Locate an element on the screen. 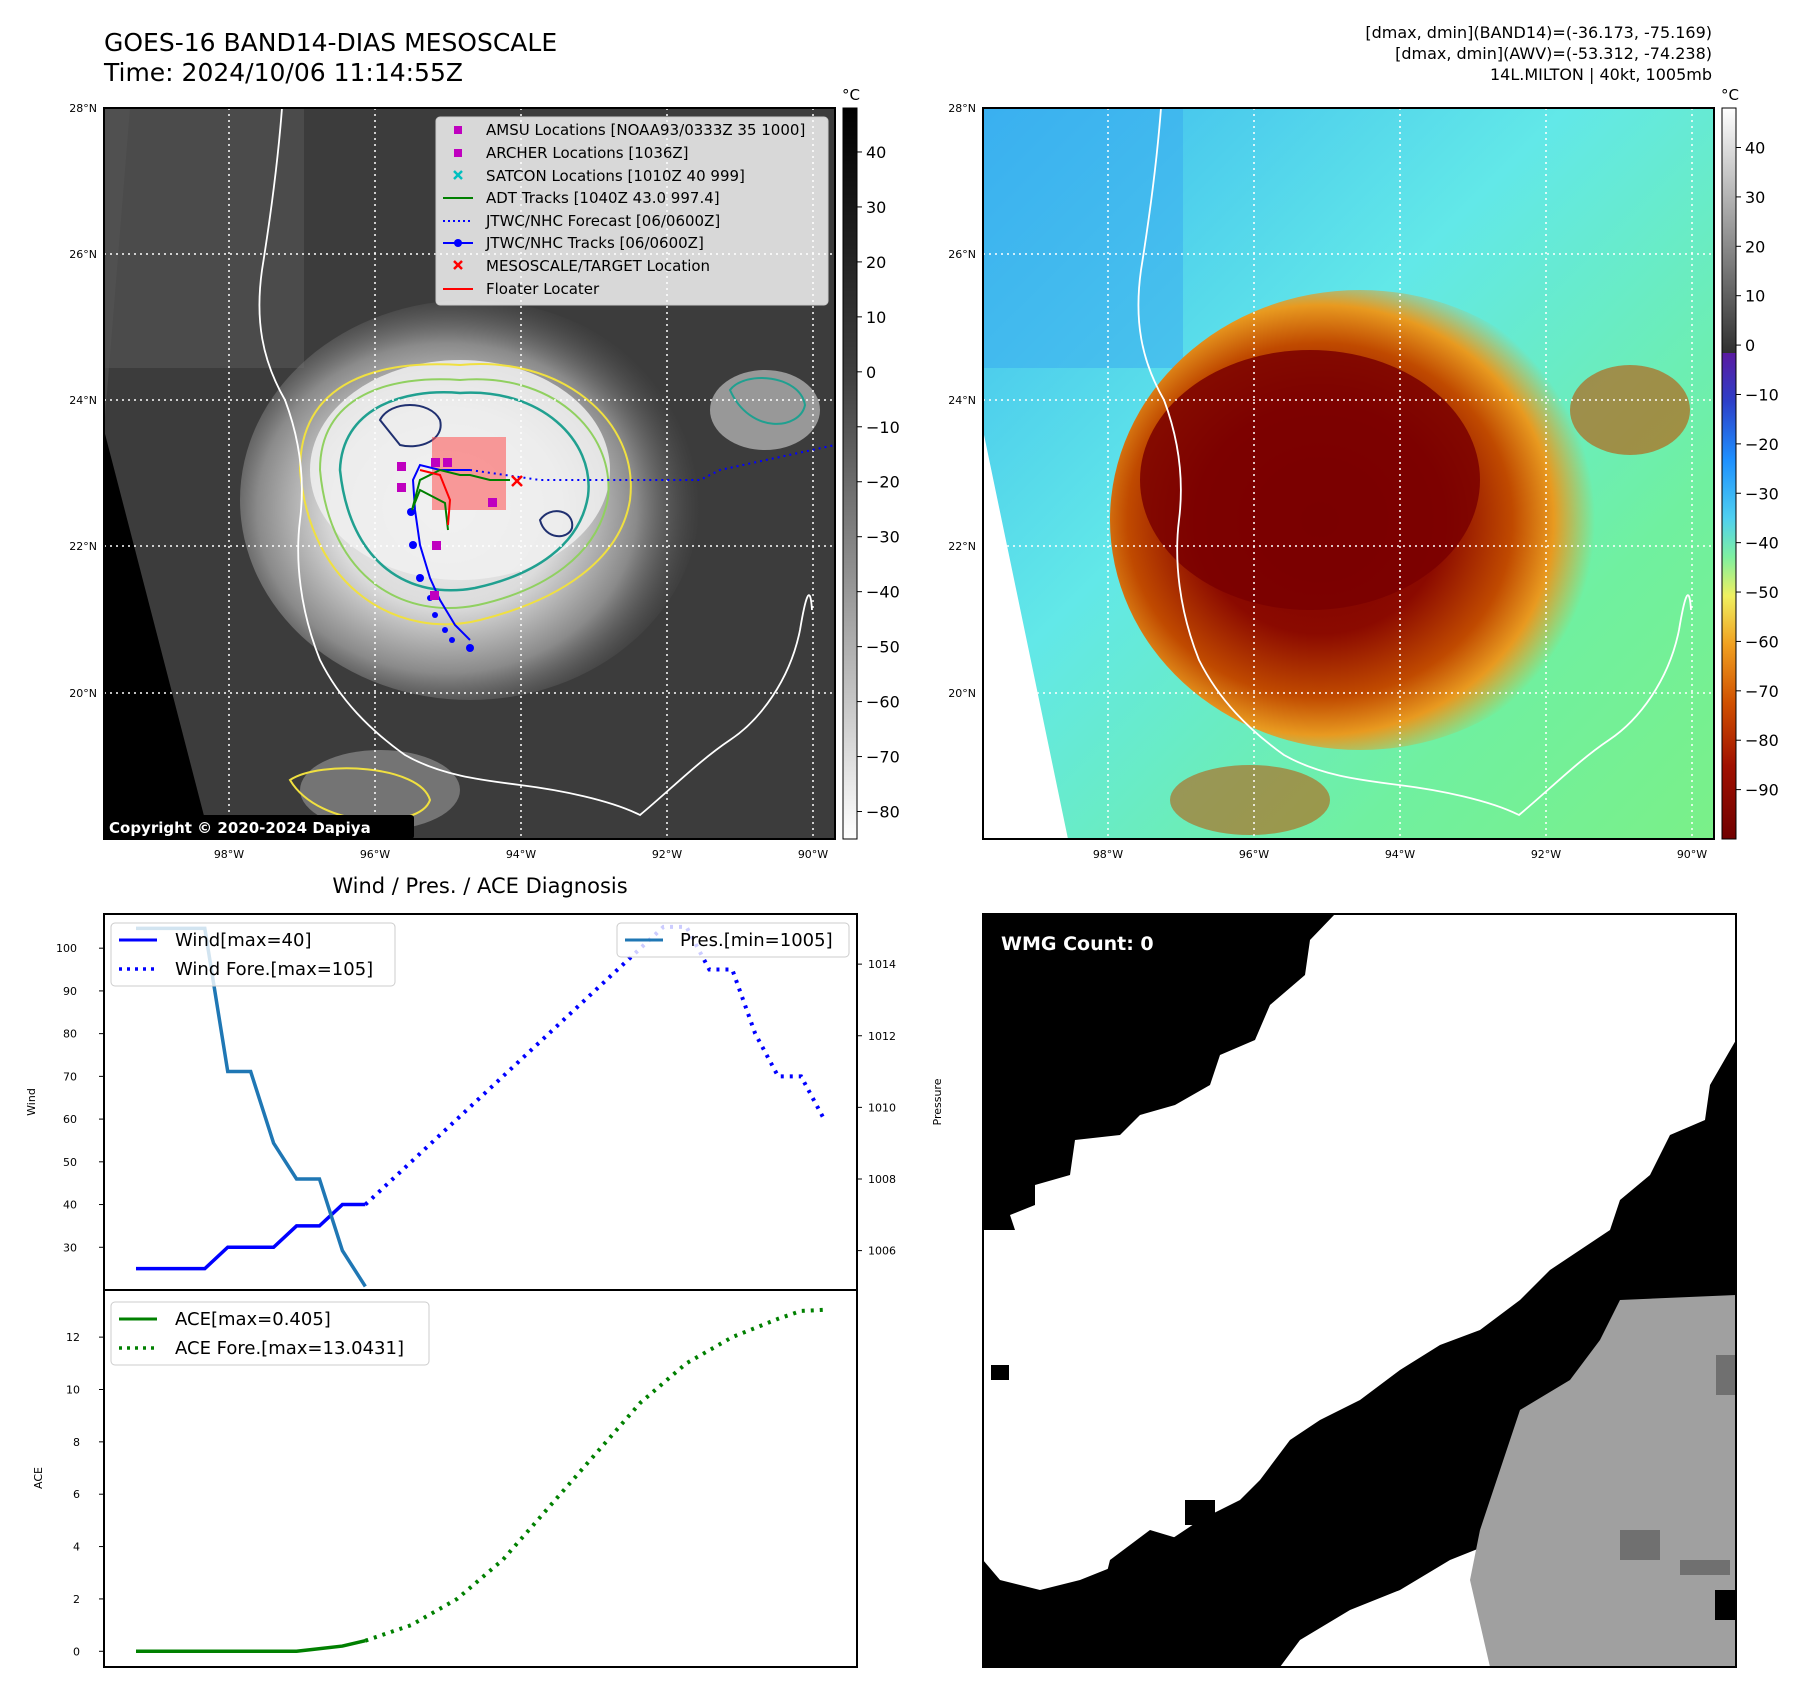 The height and width of the screenshot is (1697, 1797). wind-legend-label: Wind[max=40] is located at coordinates (243, 940).